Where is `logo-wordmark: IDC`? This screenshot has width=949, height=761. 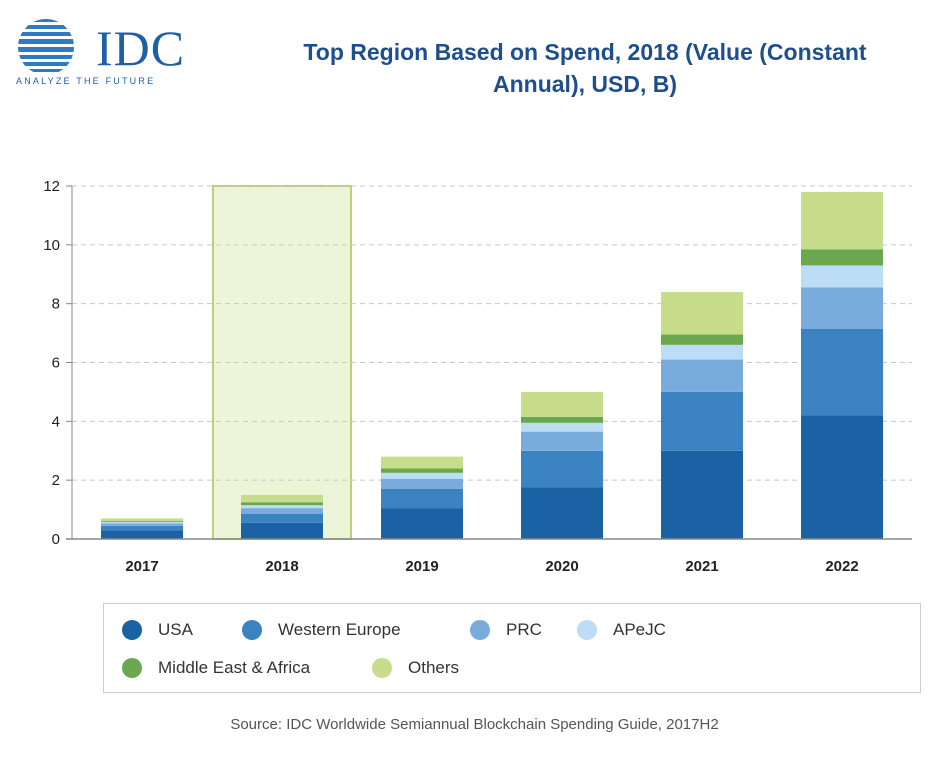 logo-wordmark: IDC is located at coordinates (141, 48).